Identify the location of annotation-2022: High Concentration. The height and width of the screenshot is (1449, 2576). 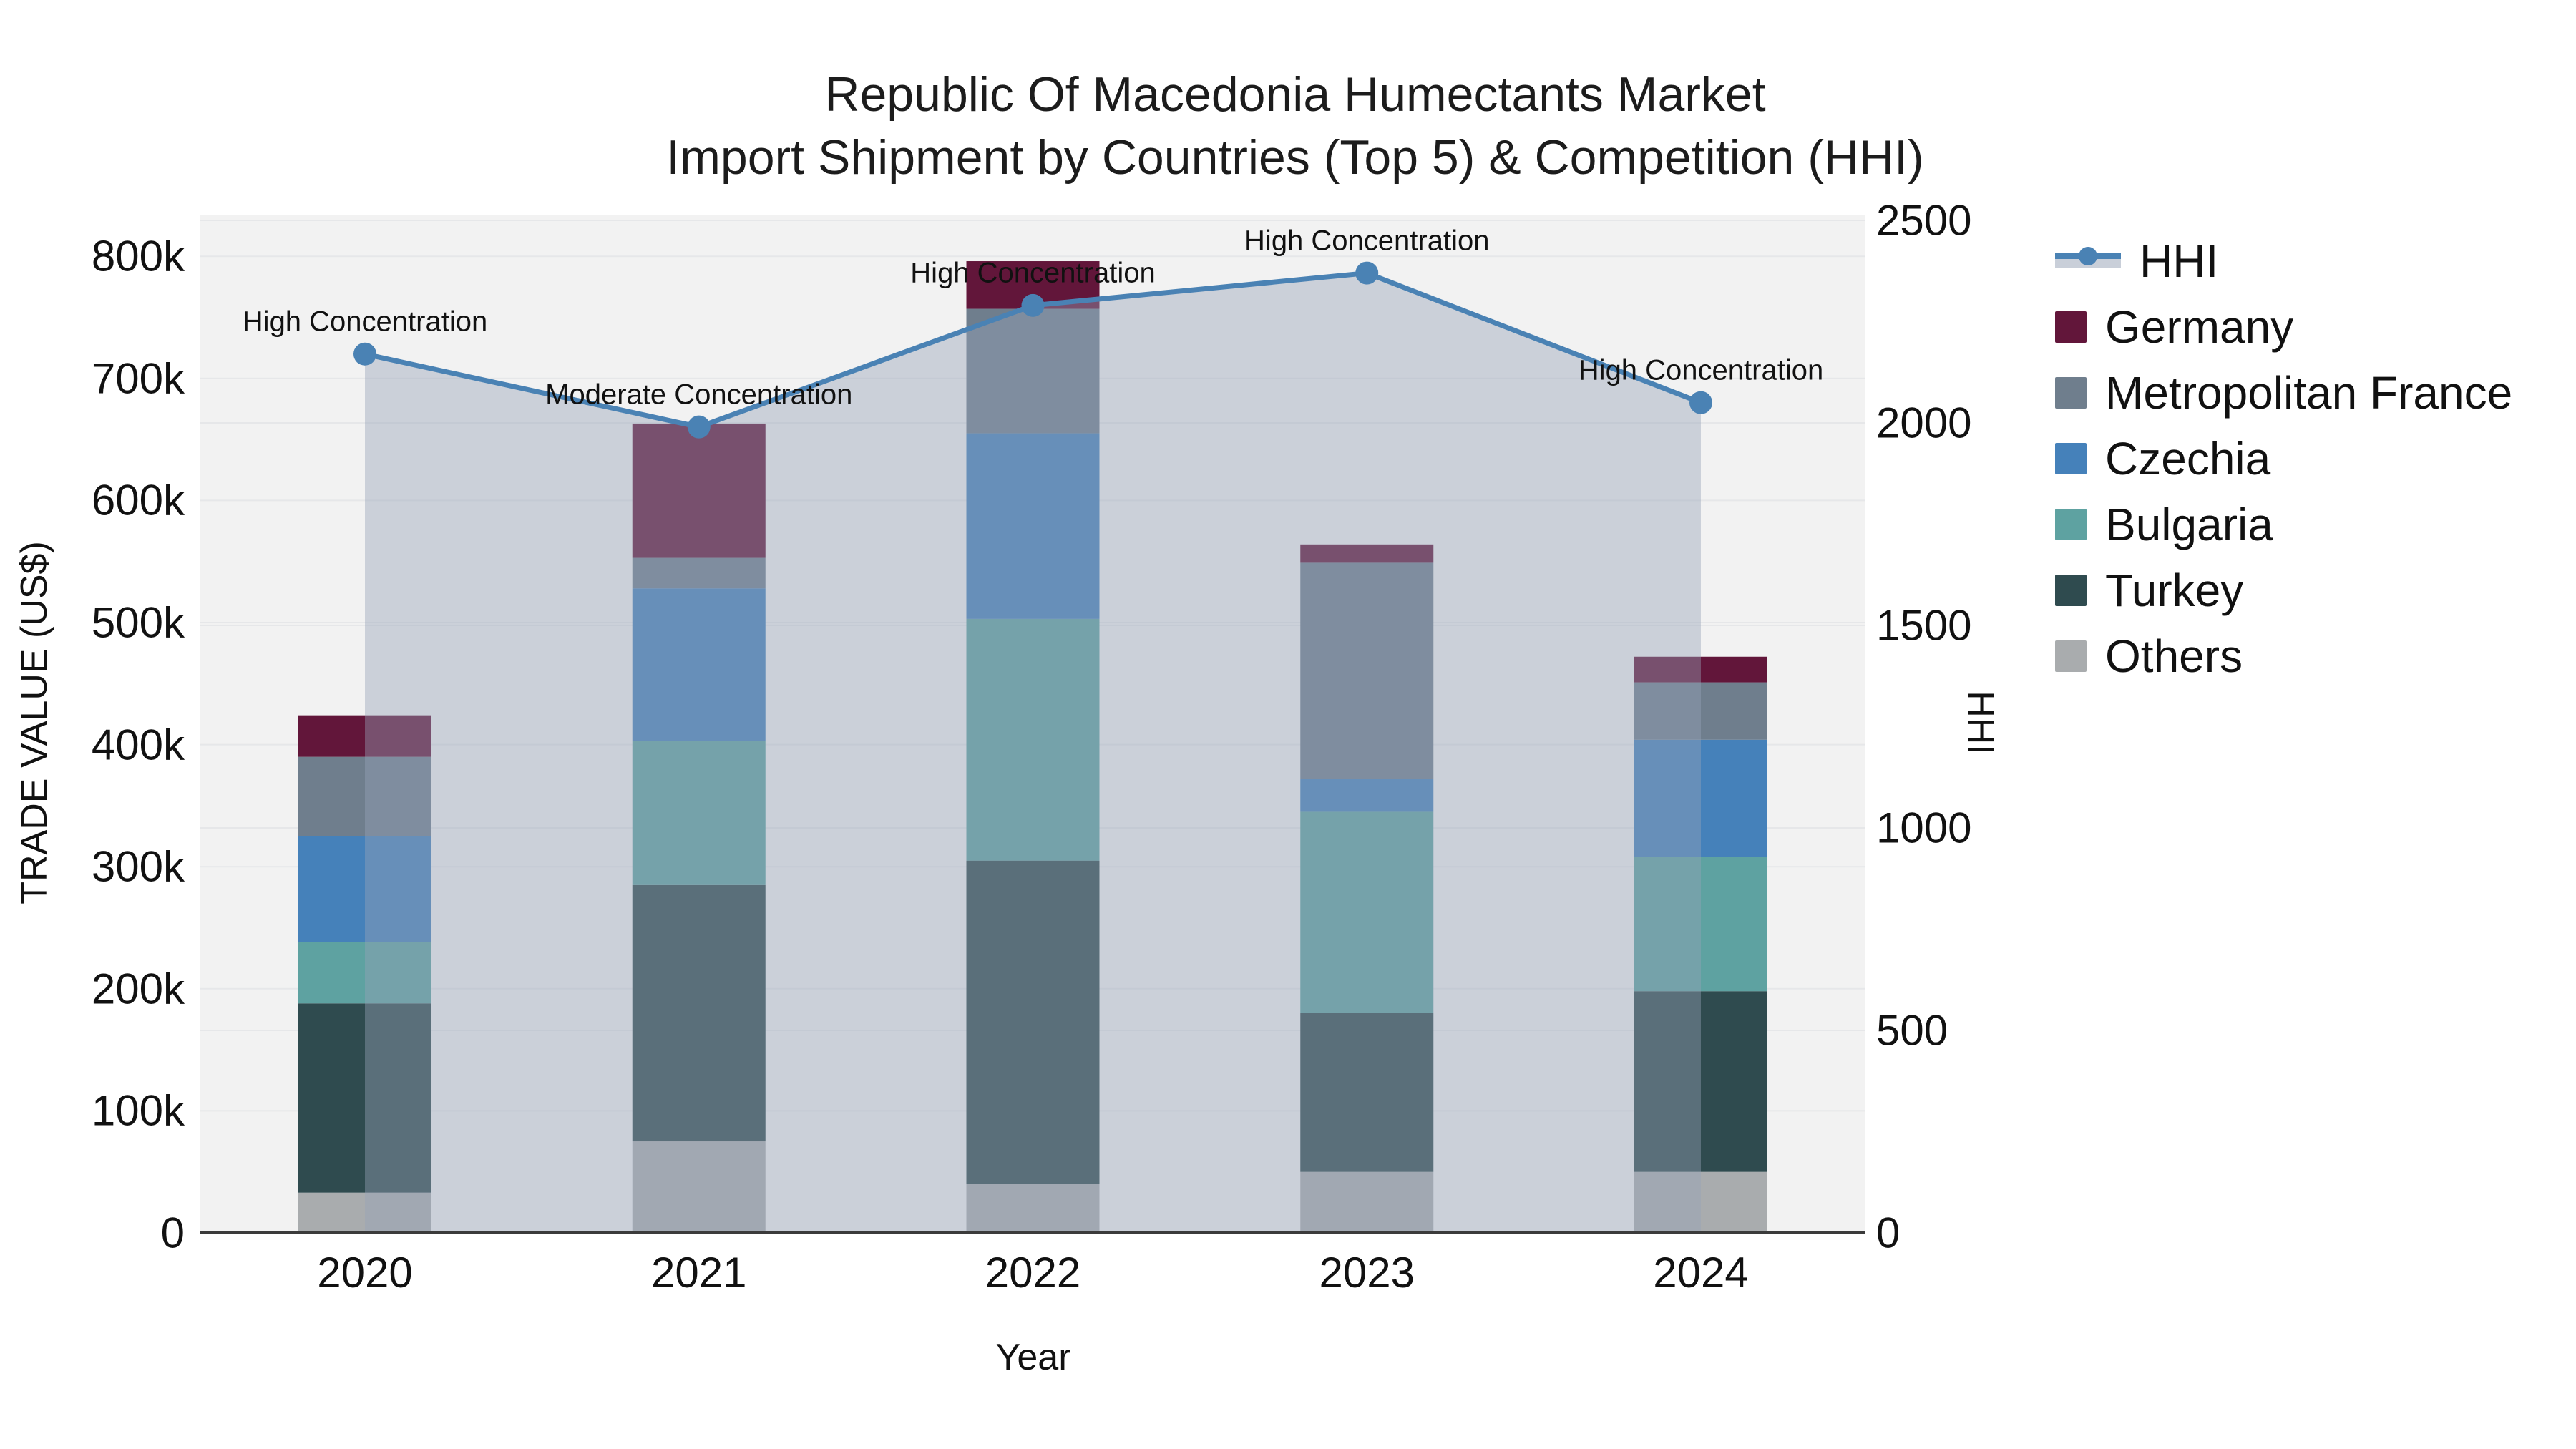
(1033, 273).